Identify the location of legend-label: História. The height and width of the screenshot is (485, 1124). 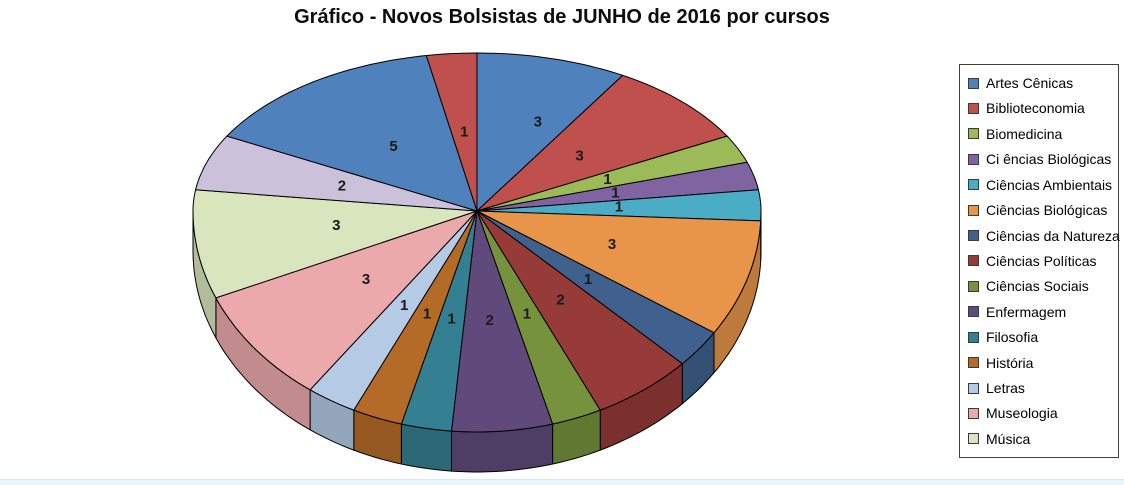
(1010, 362).